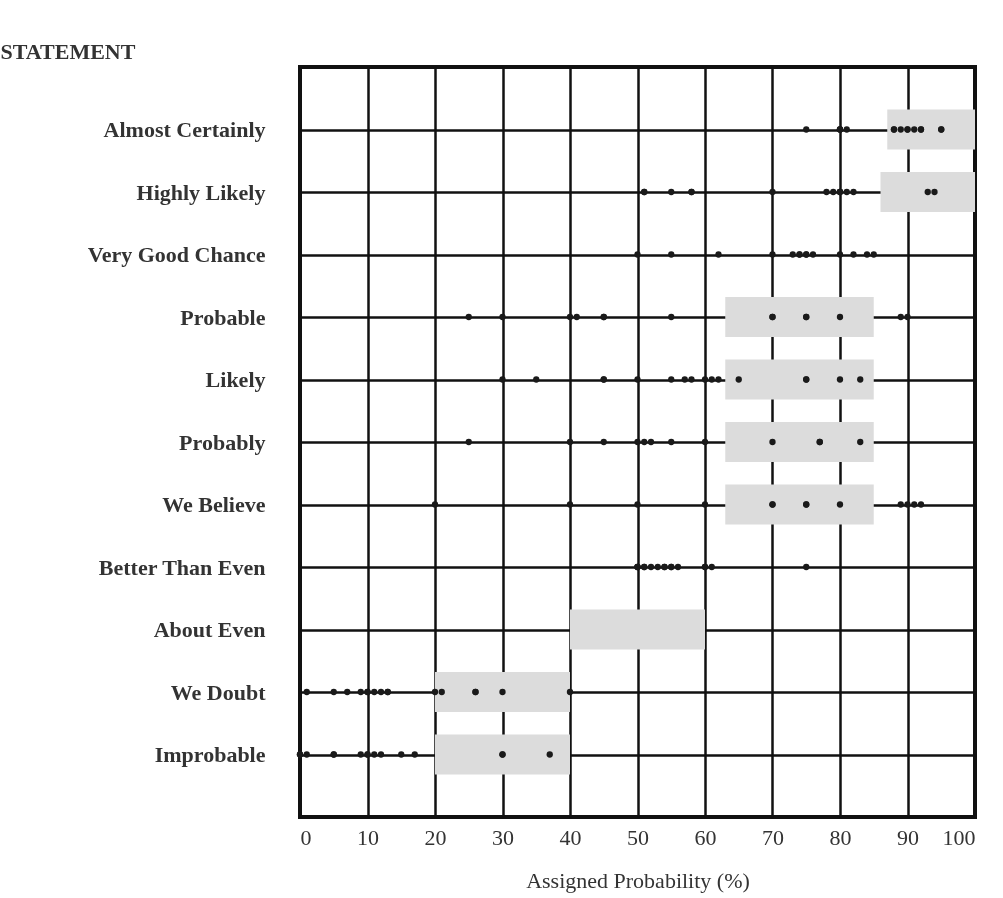 The height and width of the screenshot is (898, 1003). Describe the element at coordinates (908, 837) in the screenshot. I see `x-tick-label: 90` at that location.